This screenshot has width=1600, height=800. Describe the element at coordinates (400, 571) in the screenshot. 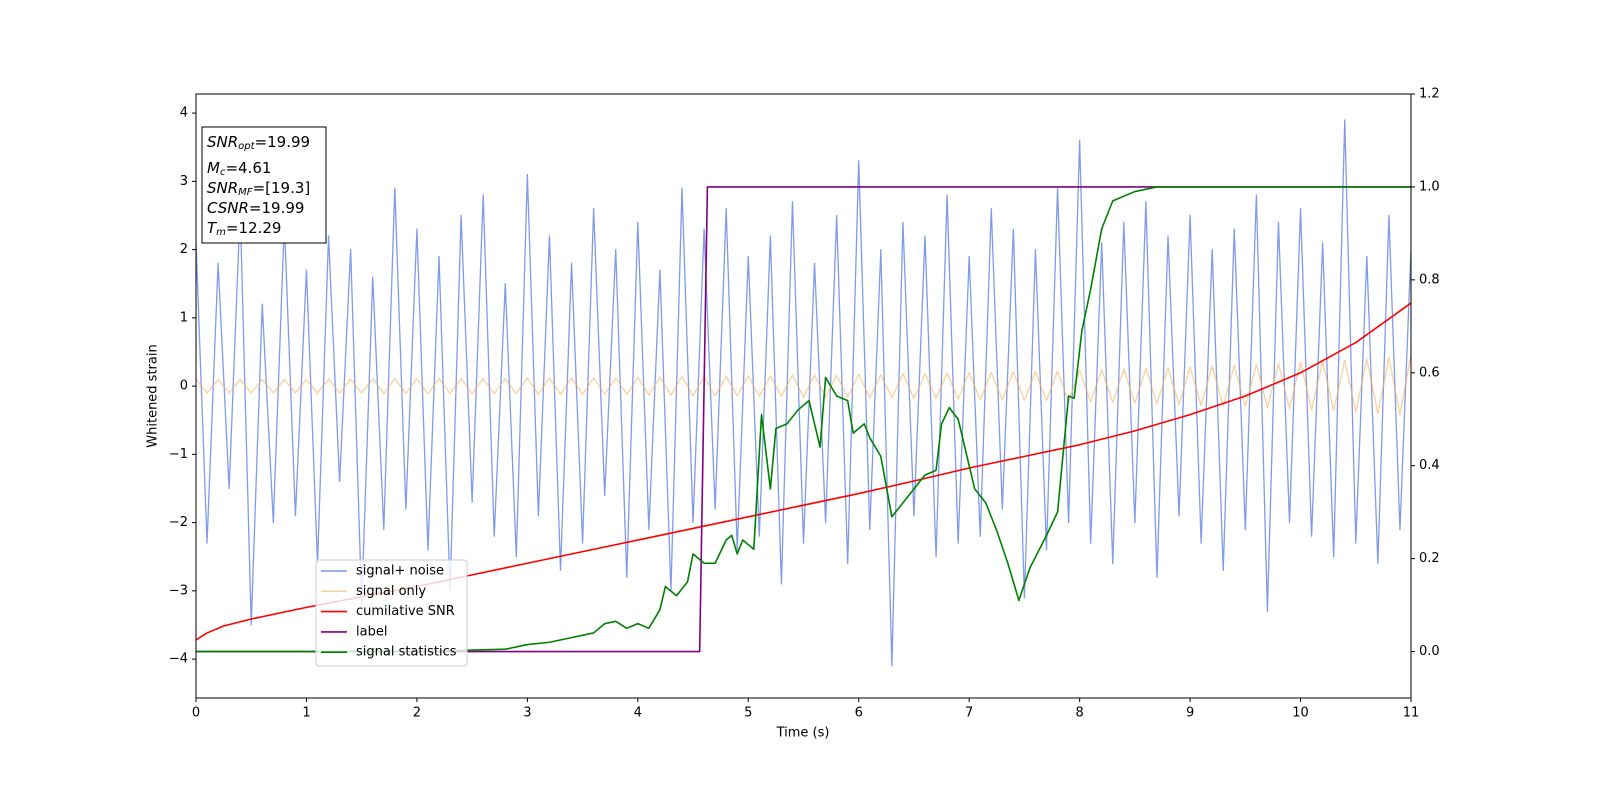

I see `legend-label: signal+ noise` at that location.